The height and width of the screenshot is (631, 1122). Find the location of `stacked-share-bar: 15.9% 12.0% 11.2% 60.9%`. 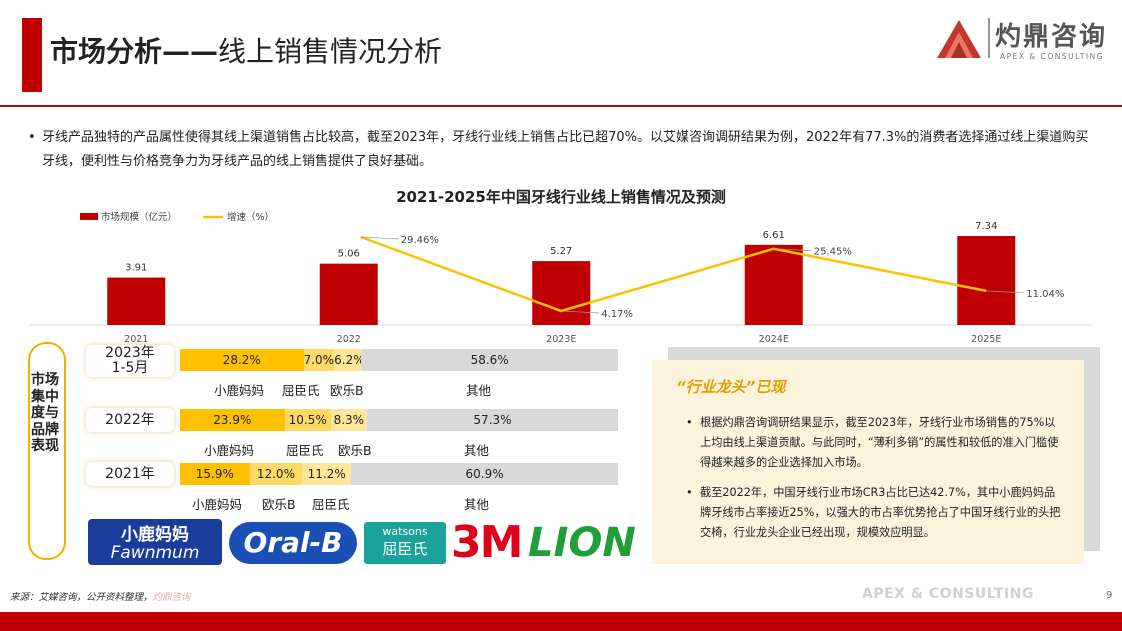

stacked-share-bar: 15.9% 12.0% 11.2% 60.9% is located at coordinates (399, 474).